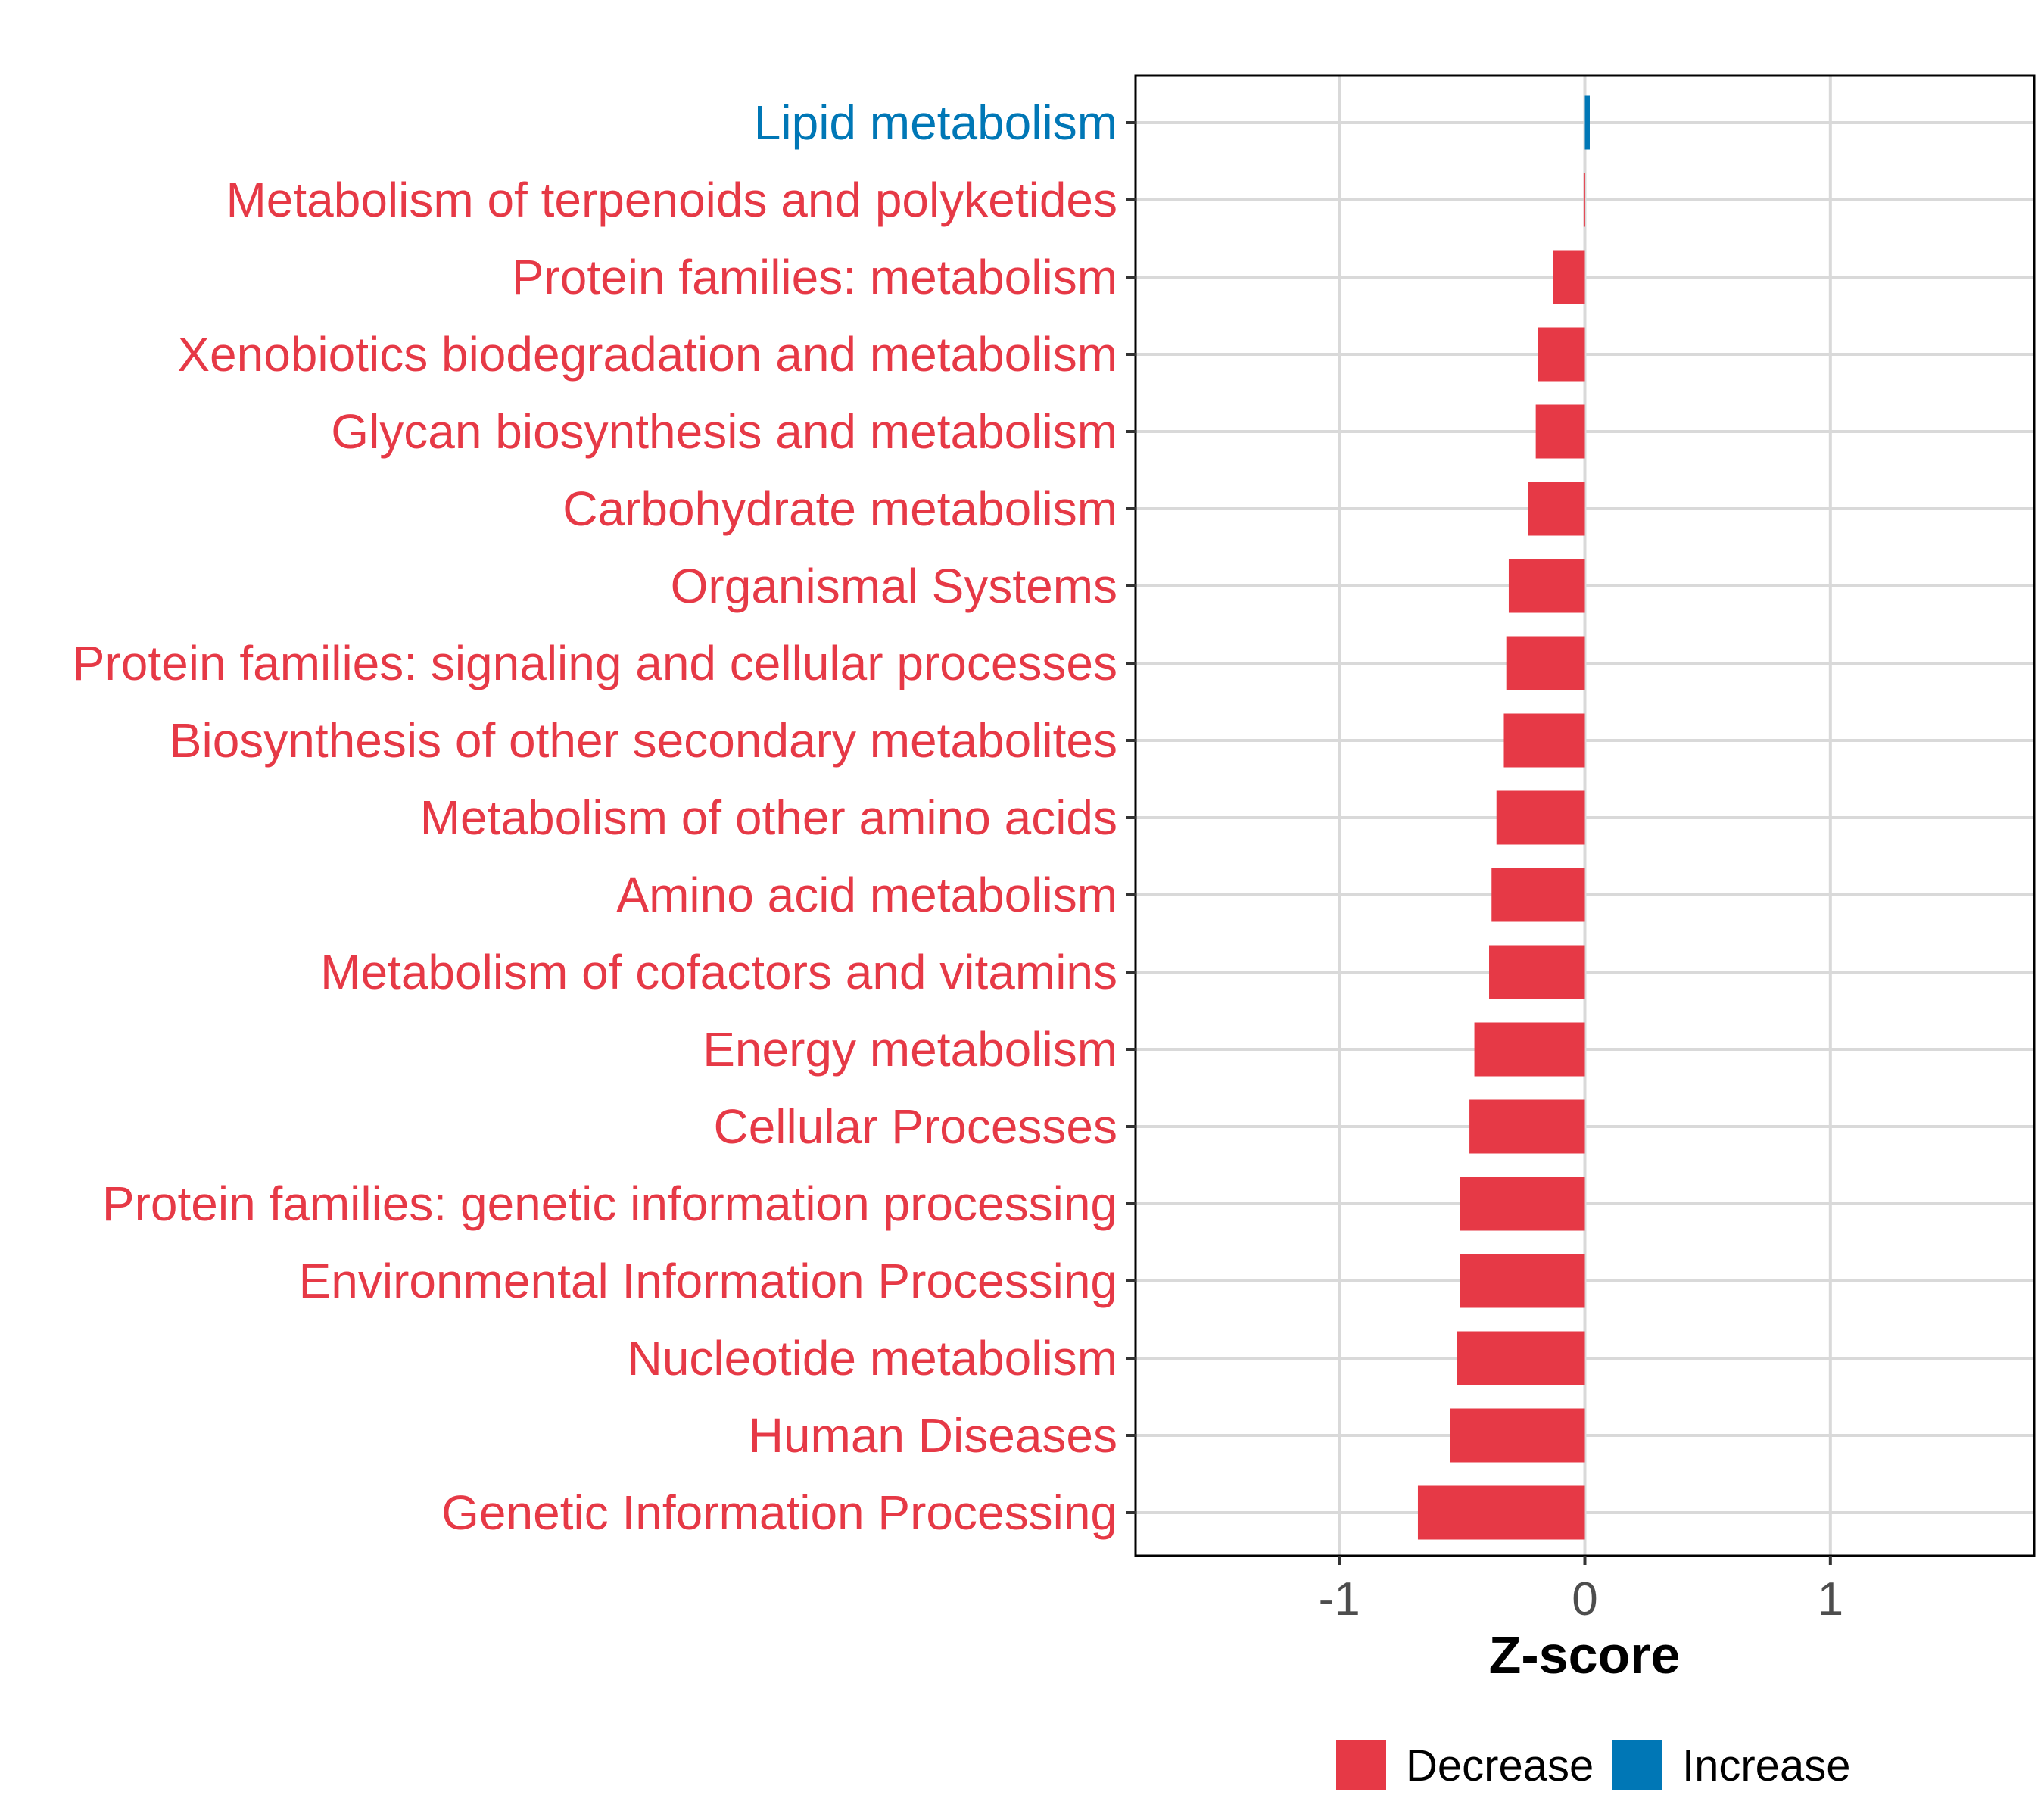 This screenshot has height=1817, width=2044. Describe the element at coordinates (1584, 1599) in the screenshot. I see `x-tick-label: 0` at that location.